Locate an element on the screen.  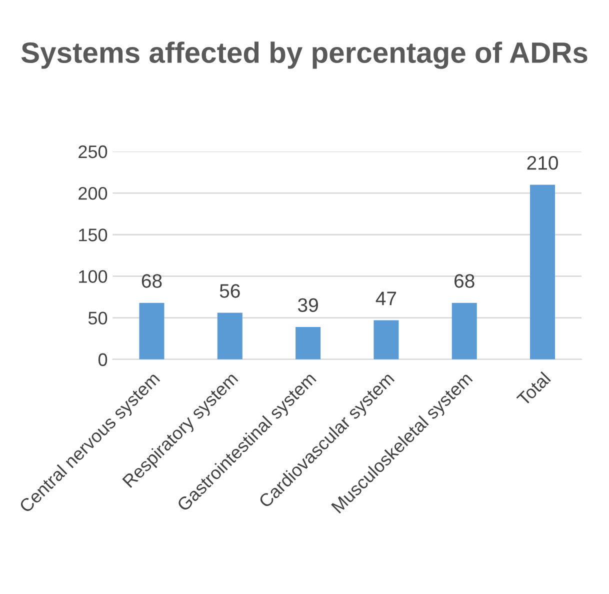
data-label: 39 is located at coordinates (308, 305).